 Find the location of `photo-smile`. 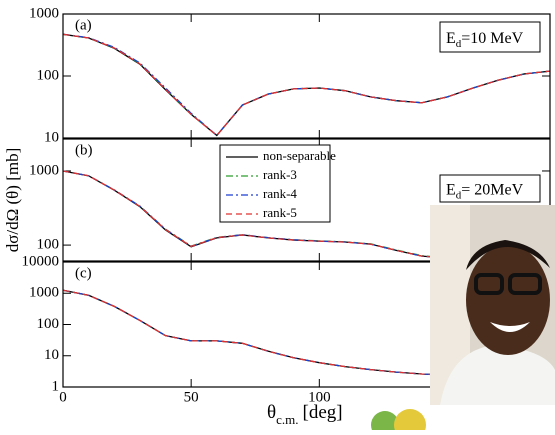

photo-smile is located at coordinates (510, 327).